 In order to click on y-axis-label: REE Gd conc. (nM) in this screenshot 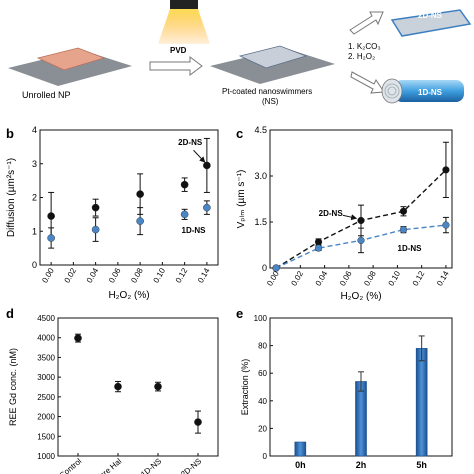, I will do `click(13, 387)`.